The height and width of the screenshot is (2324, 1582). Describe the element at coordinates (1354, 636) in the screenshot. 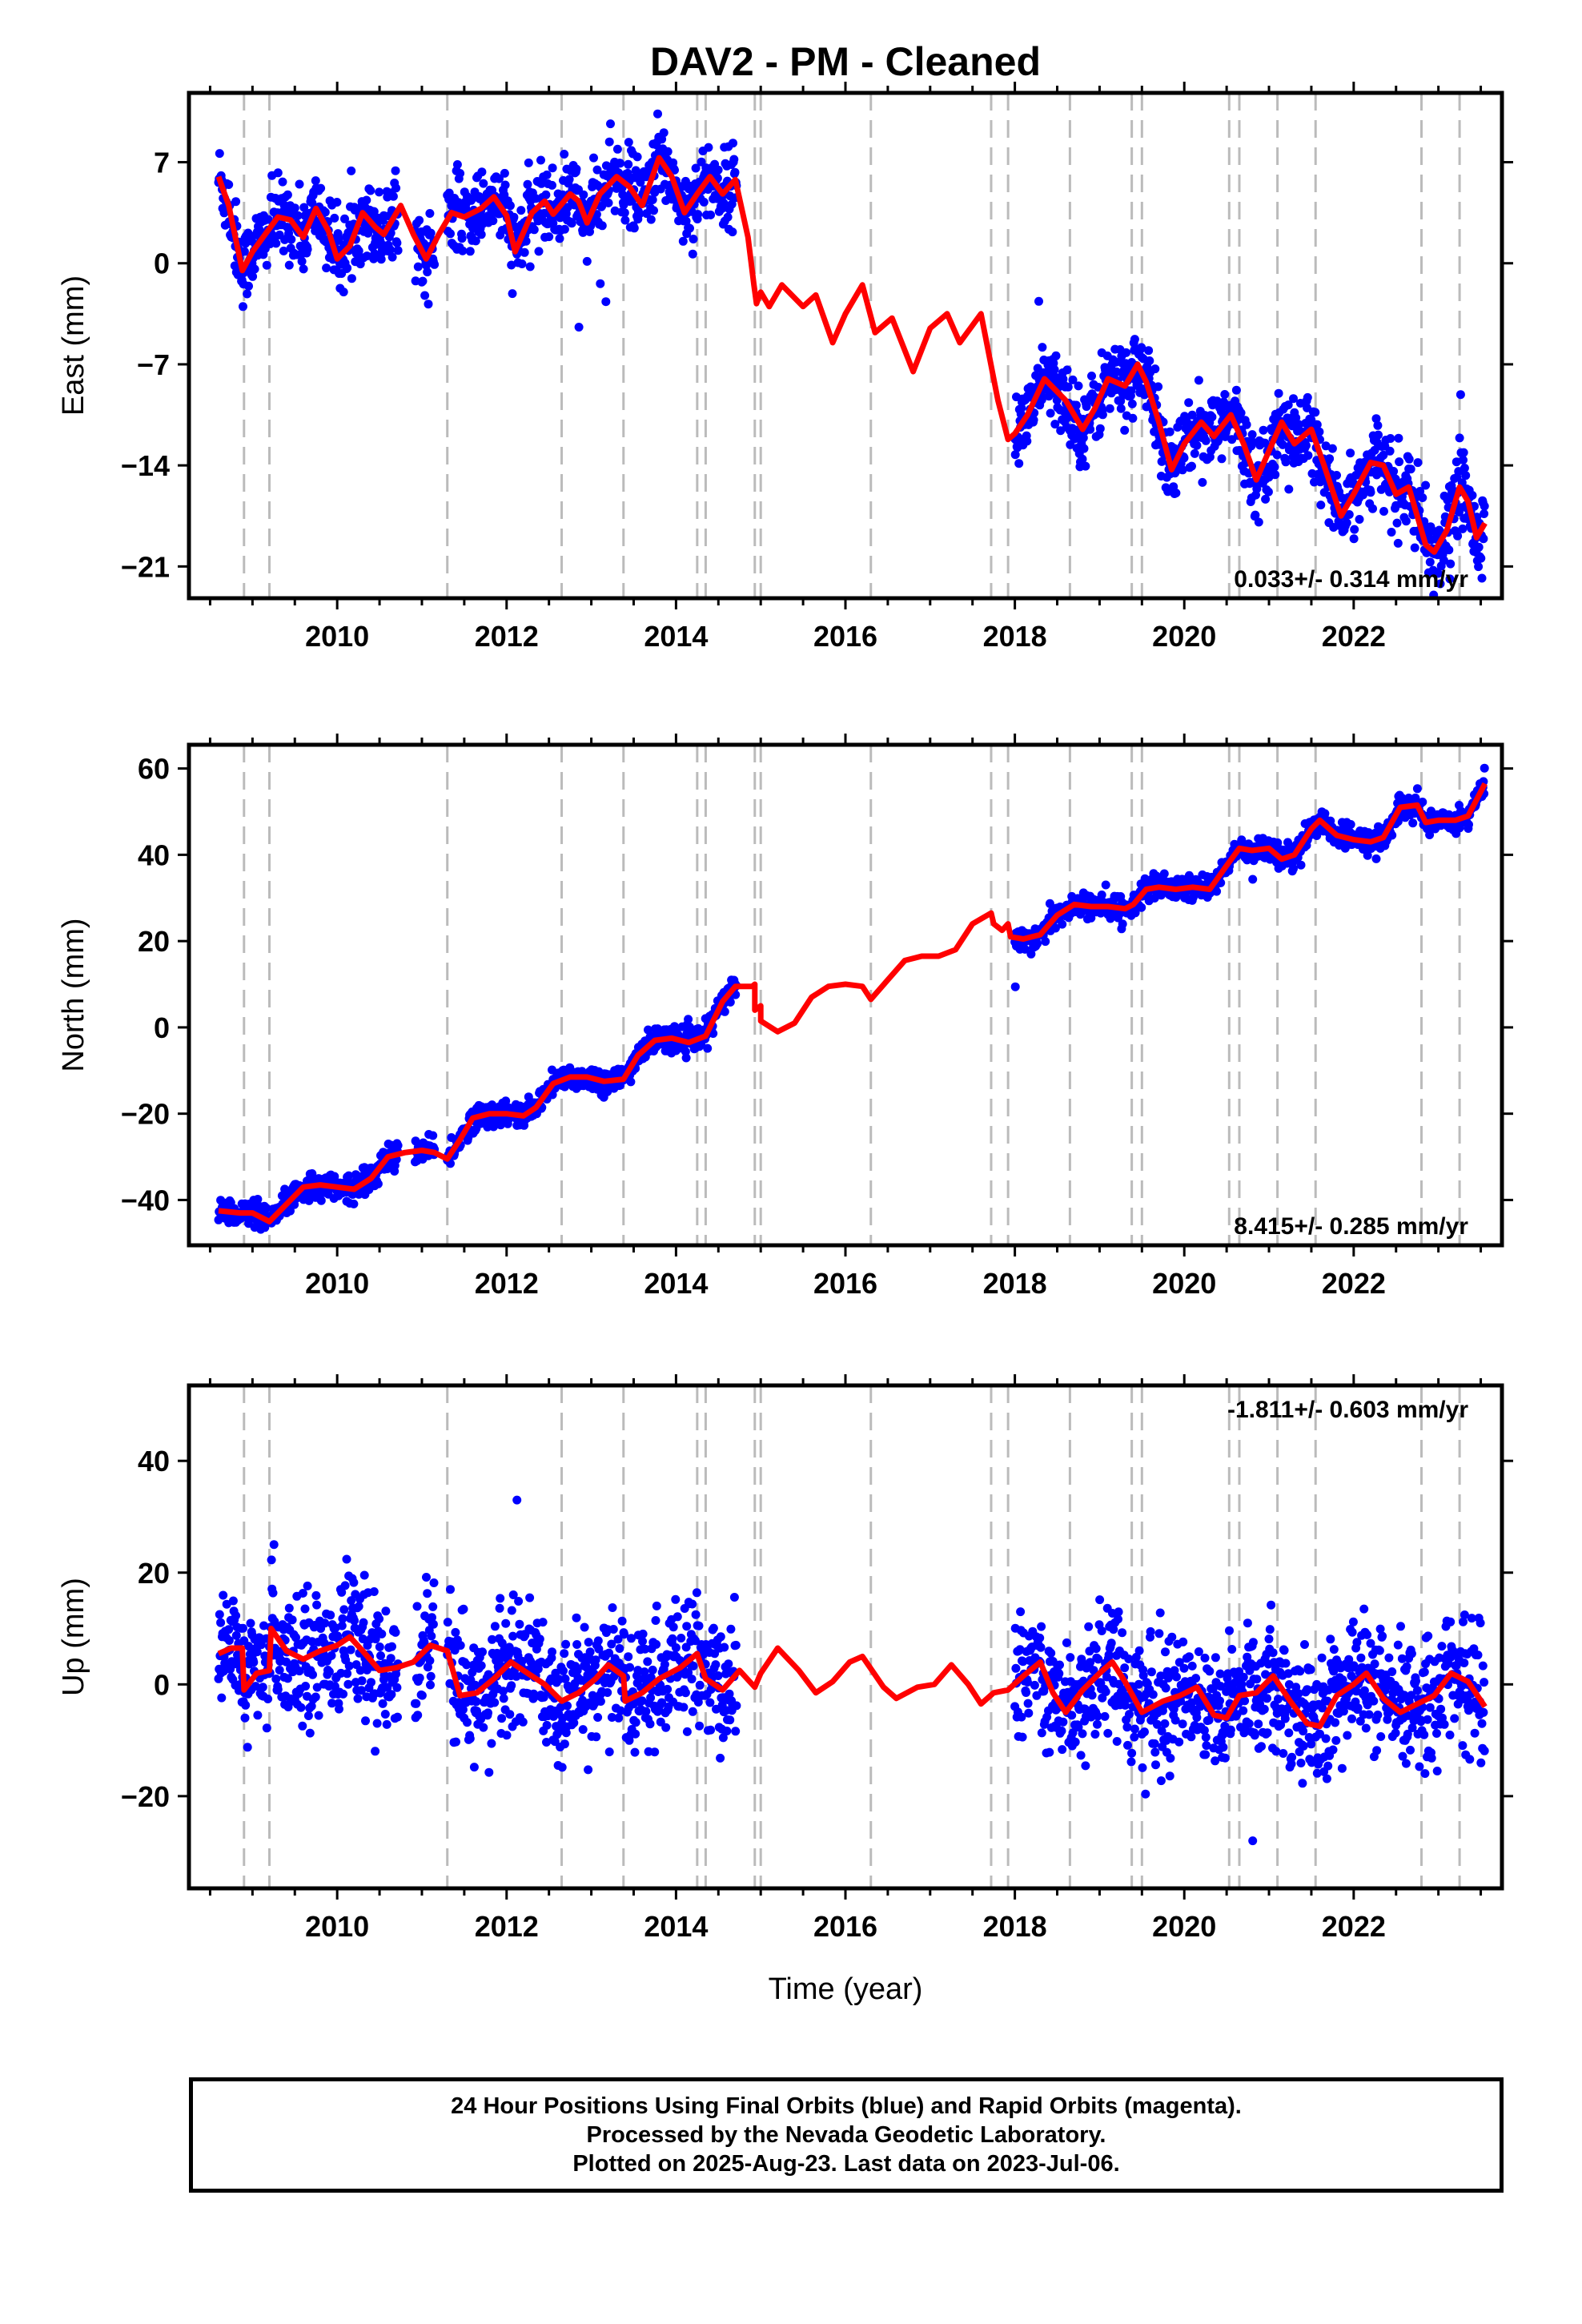

I see `east-x-tick-label: 2022` at that location.